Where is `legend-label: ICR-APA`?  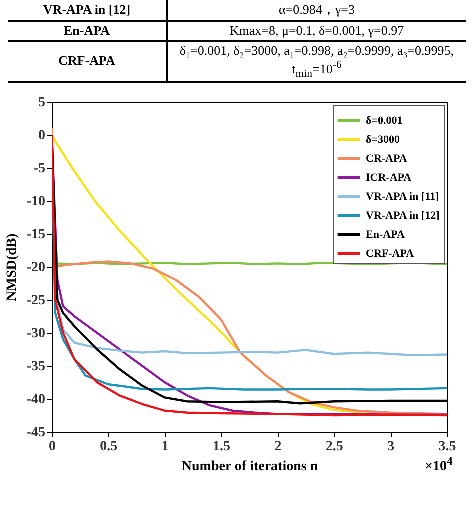
legend-label: ICR-APA is located at coordinates (389, 178).